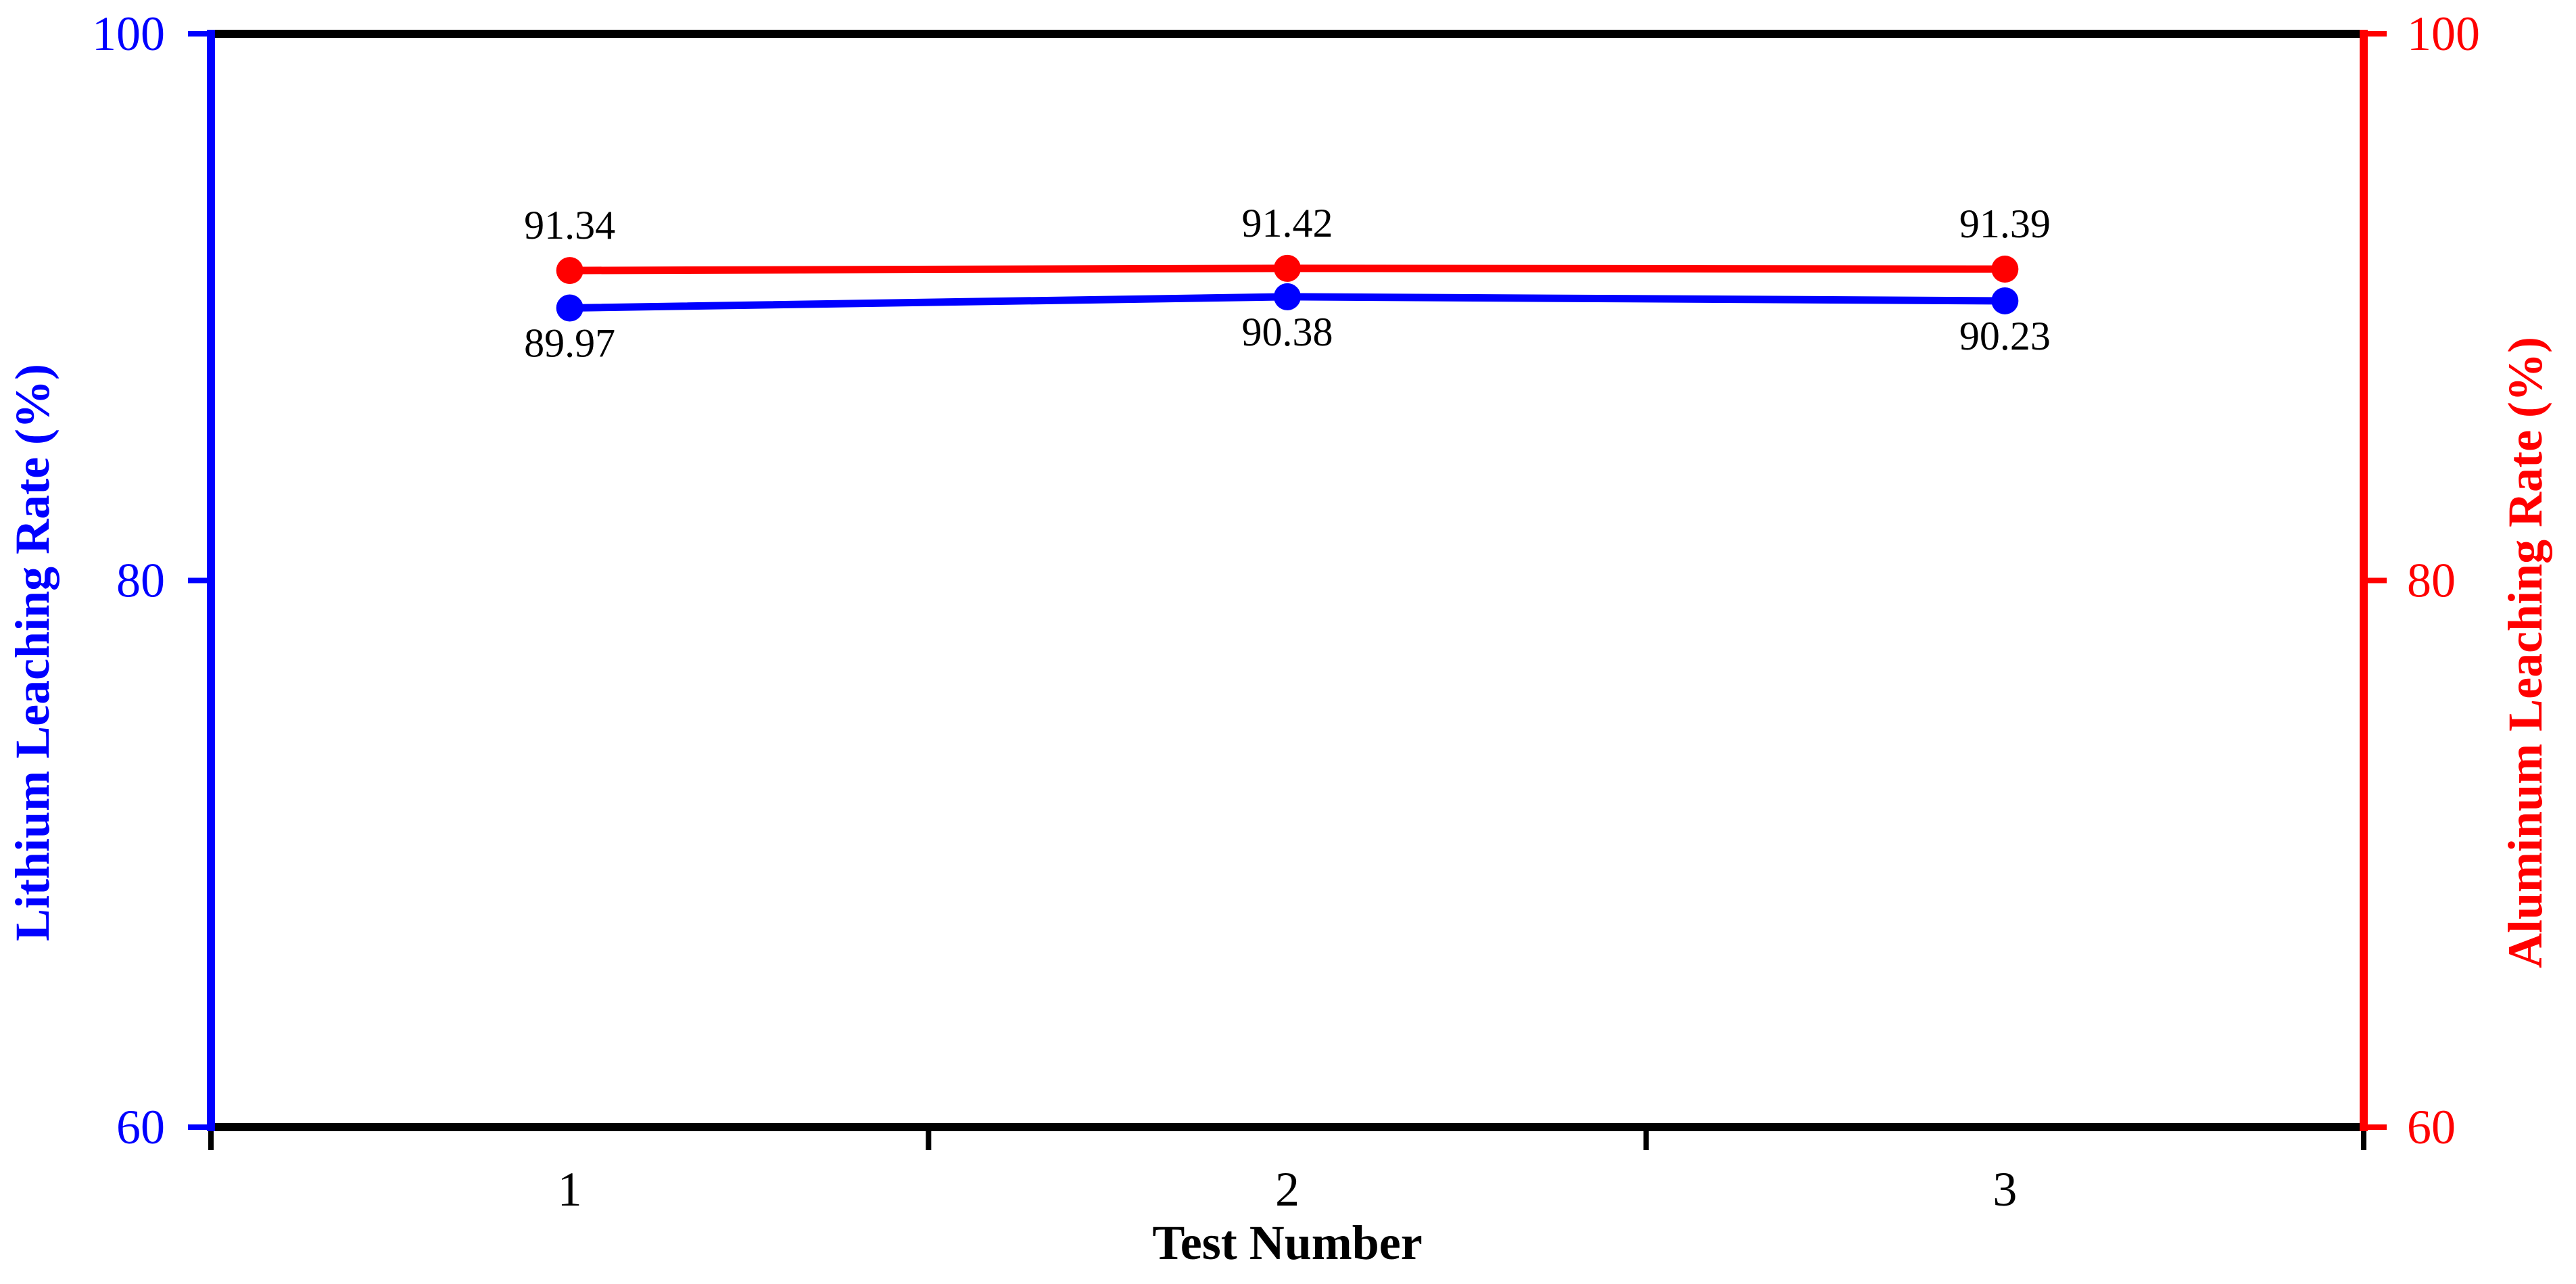 This screenshot has height=1284, width=2576. I want to click on aluminum-value-label: 91.39, so click(2005, 223).